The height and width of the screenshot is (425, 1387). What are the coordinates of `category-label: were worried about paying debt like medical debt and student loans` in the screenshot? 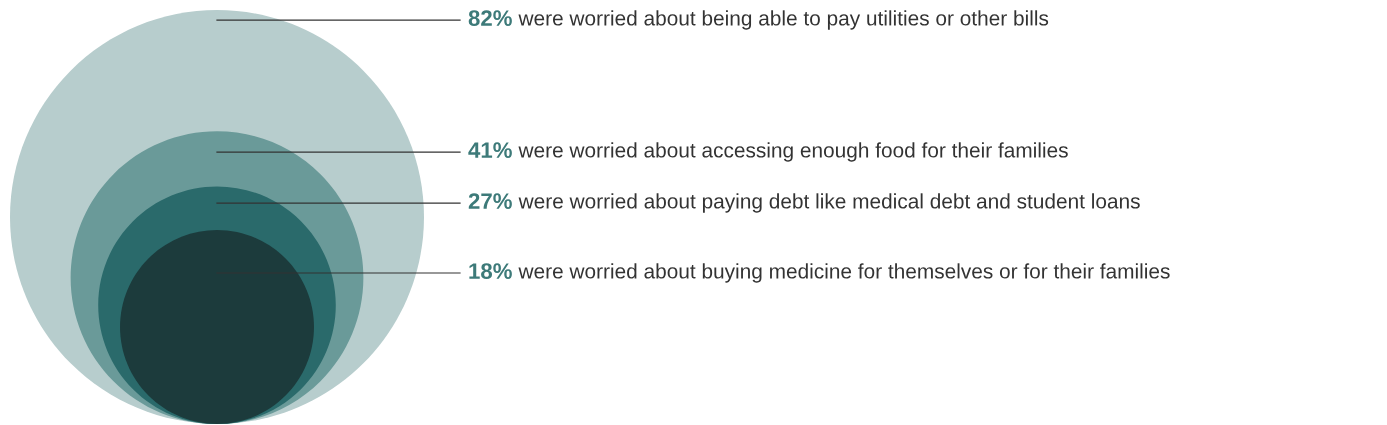 It's located at (829, 203).